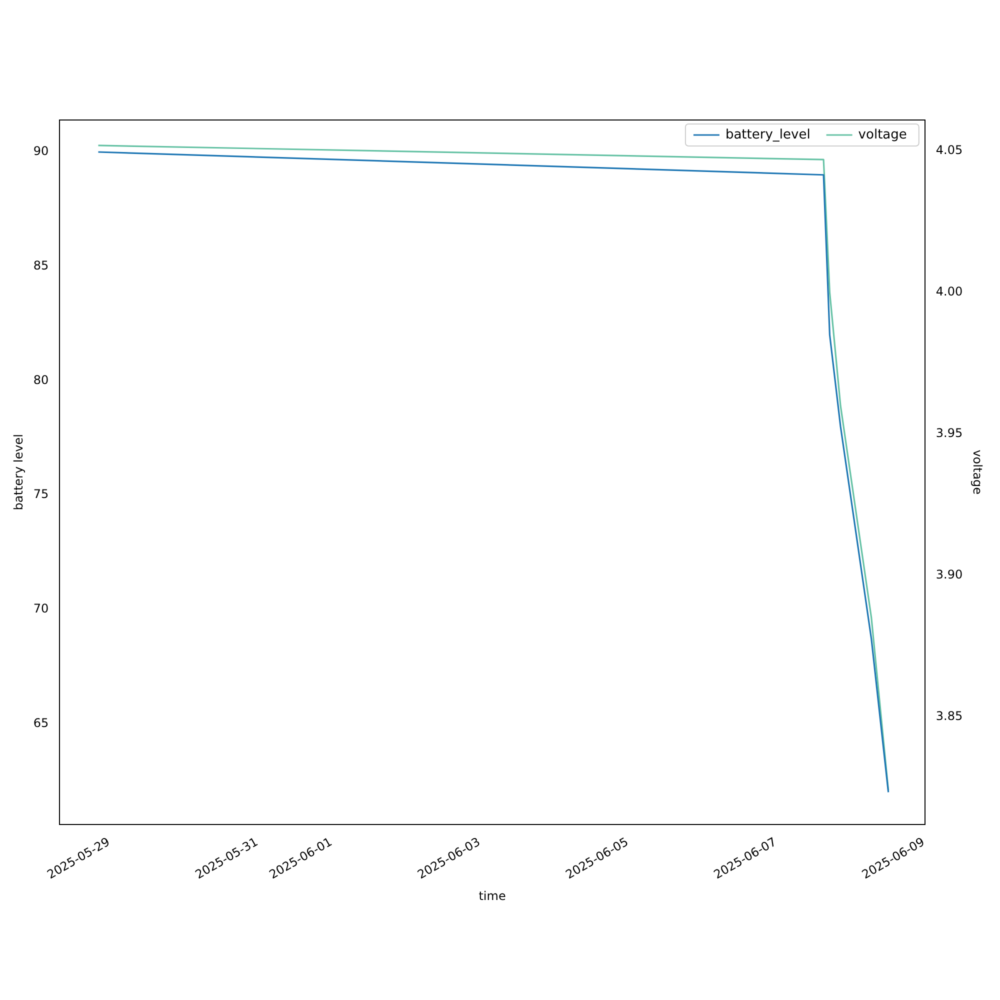 This screenshot has height=1000, width=1000. I want to click on y-tick-label: 85, so click(41, 265).